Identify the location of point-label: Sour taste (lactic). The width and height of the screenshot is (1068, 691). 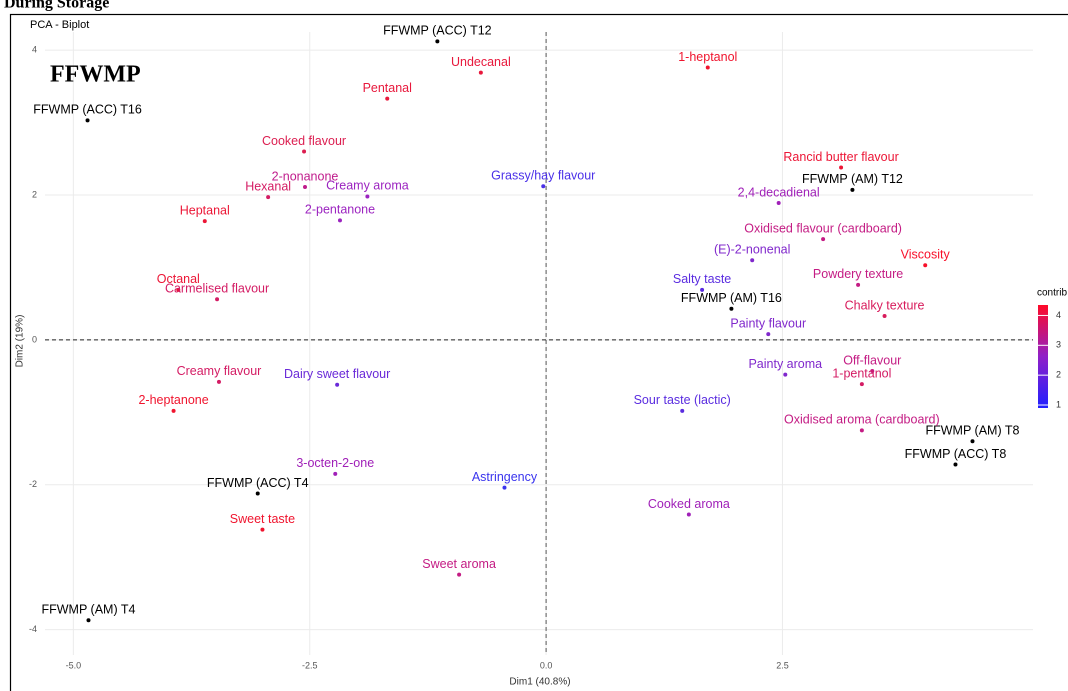
(682, 400).